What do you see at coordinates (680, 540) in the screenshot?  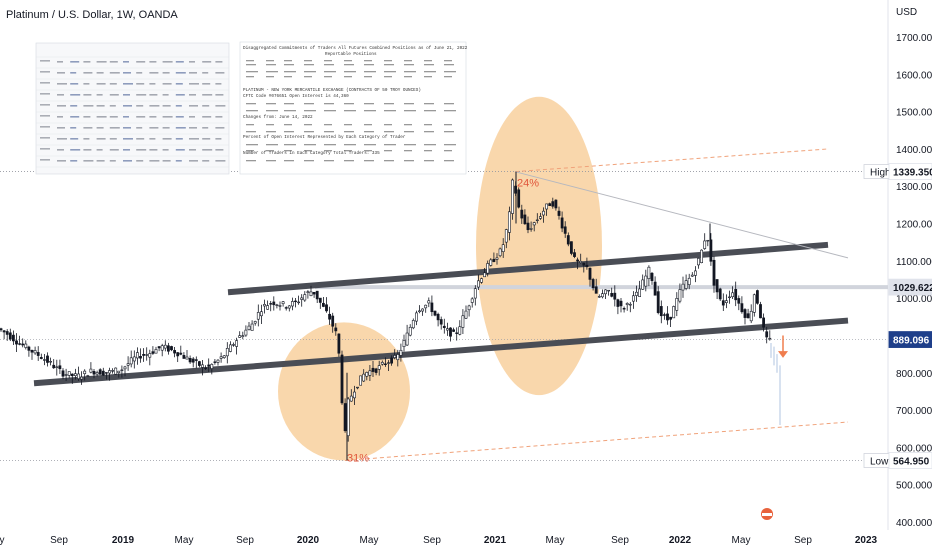 I see `x-tick-label: 2022` at bounding box center [680, 540].